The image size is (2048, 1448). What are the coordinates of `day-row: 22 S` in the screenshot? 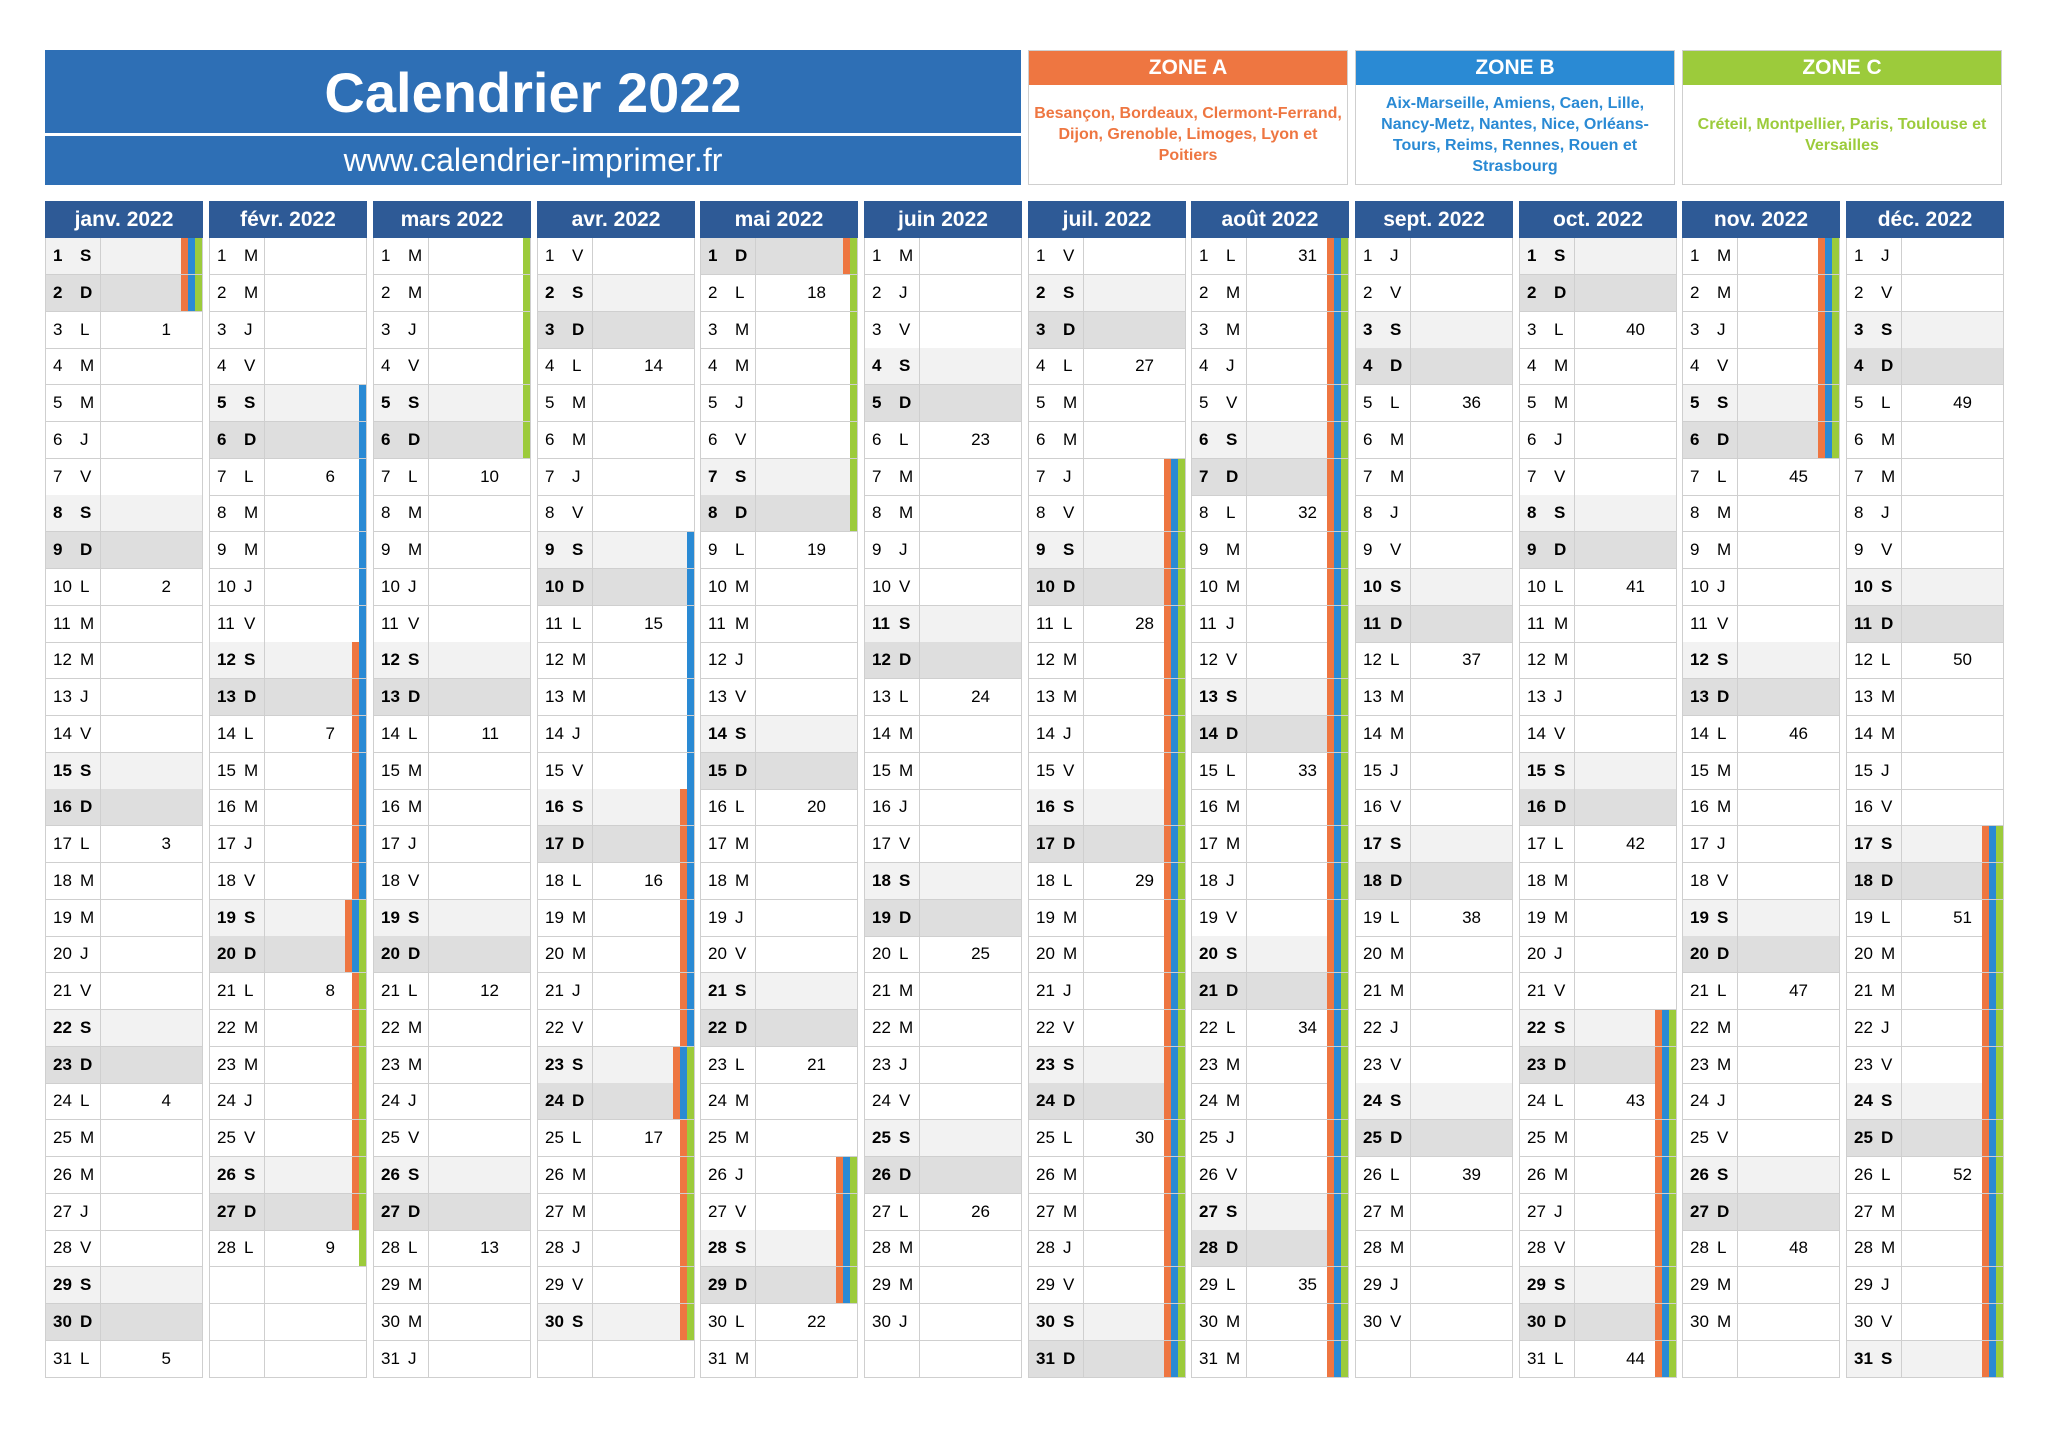 It's located at (1598, 1028).